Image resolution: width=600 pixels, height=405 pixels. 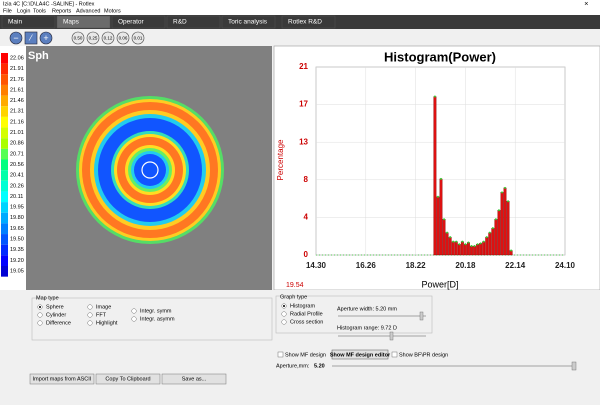 What do you see at coordinates (17, 122) in the screenshot?
I see `scale-label: 21.16` at bounding box center [17, 122].